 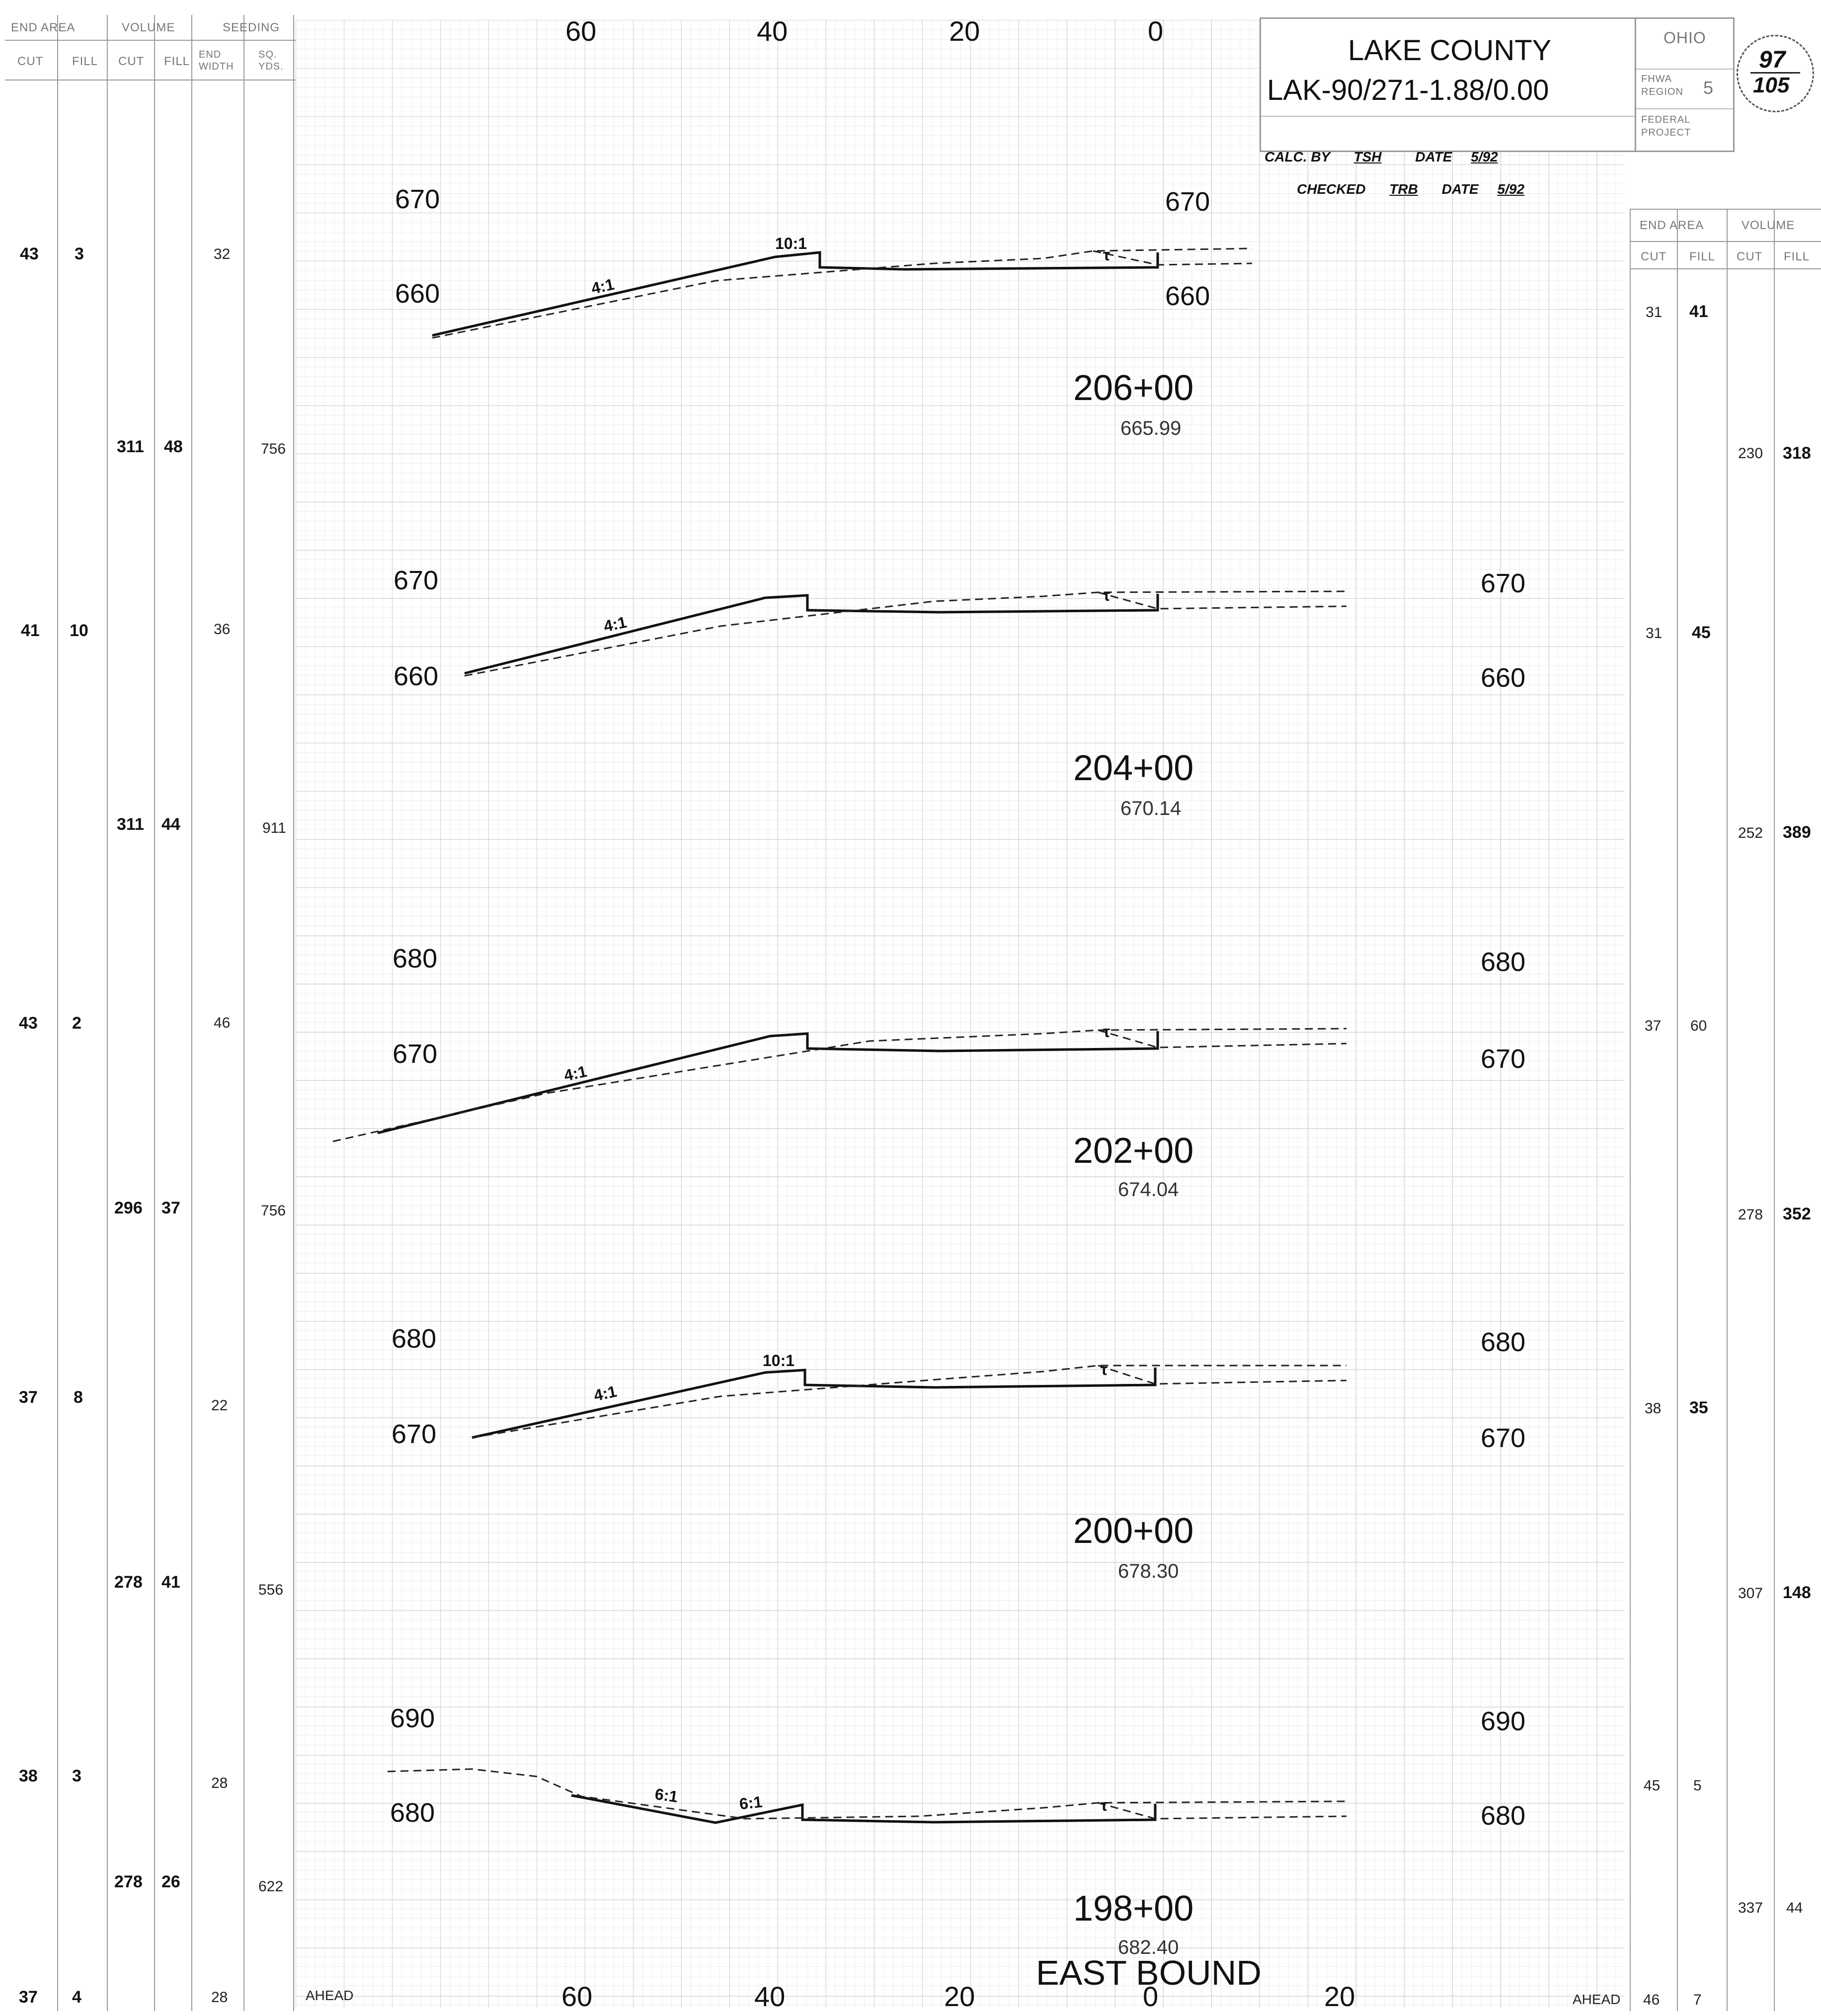 What do you see at coordinates (216, 60) in the screenshot?
I see `header-end-width: END WIDTH` at bounding box center [216, 60].